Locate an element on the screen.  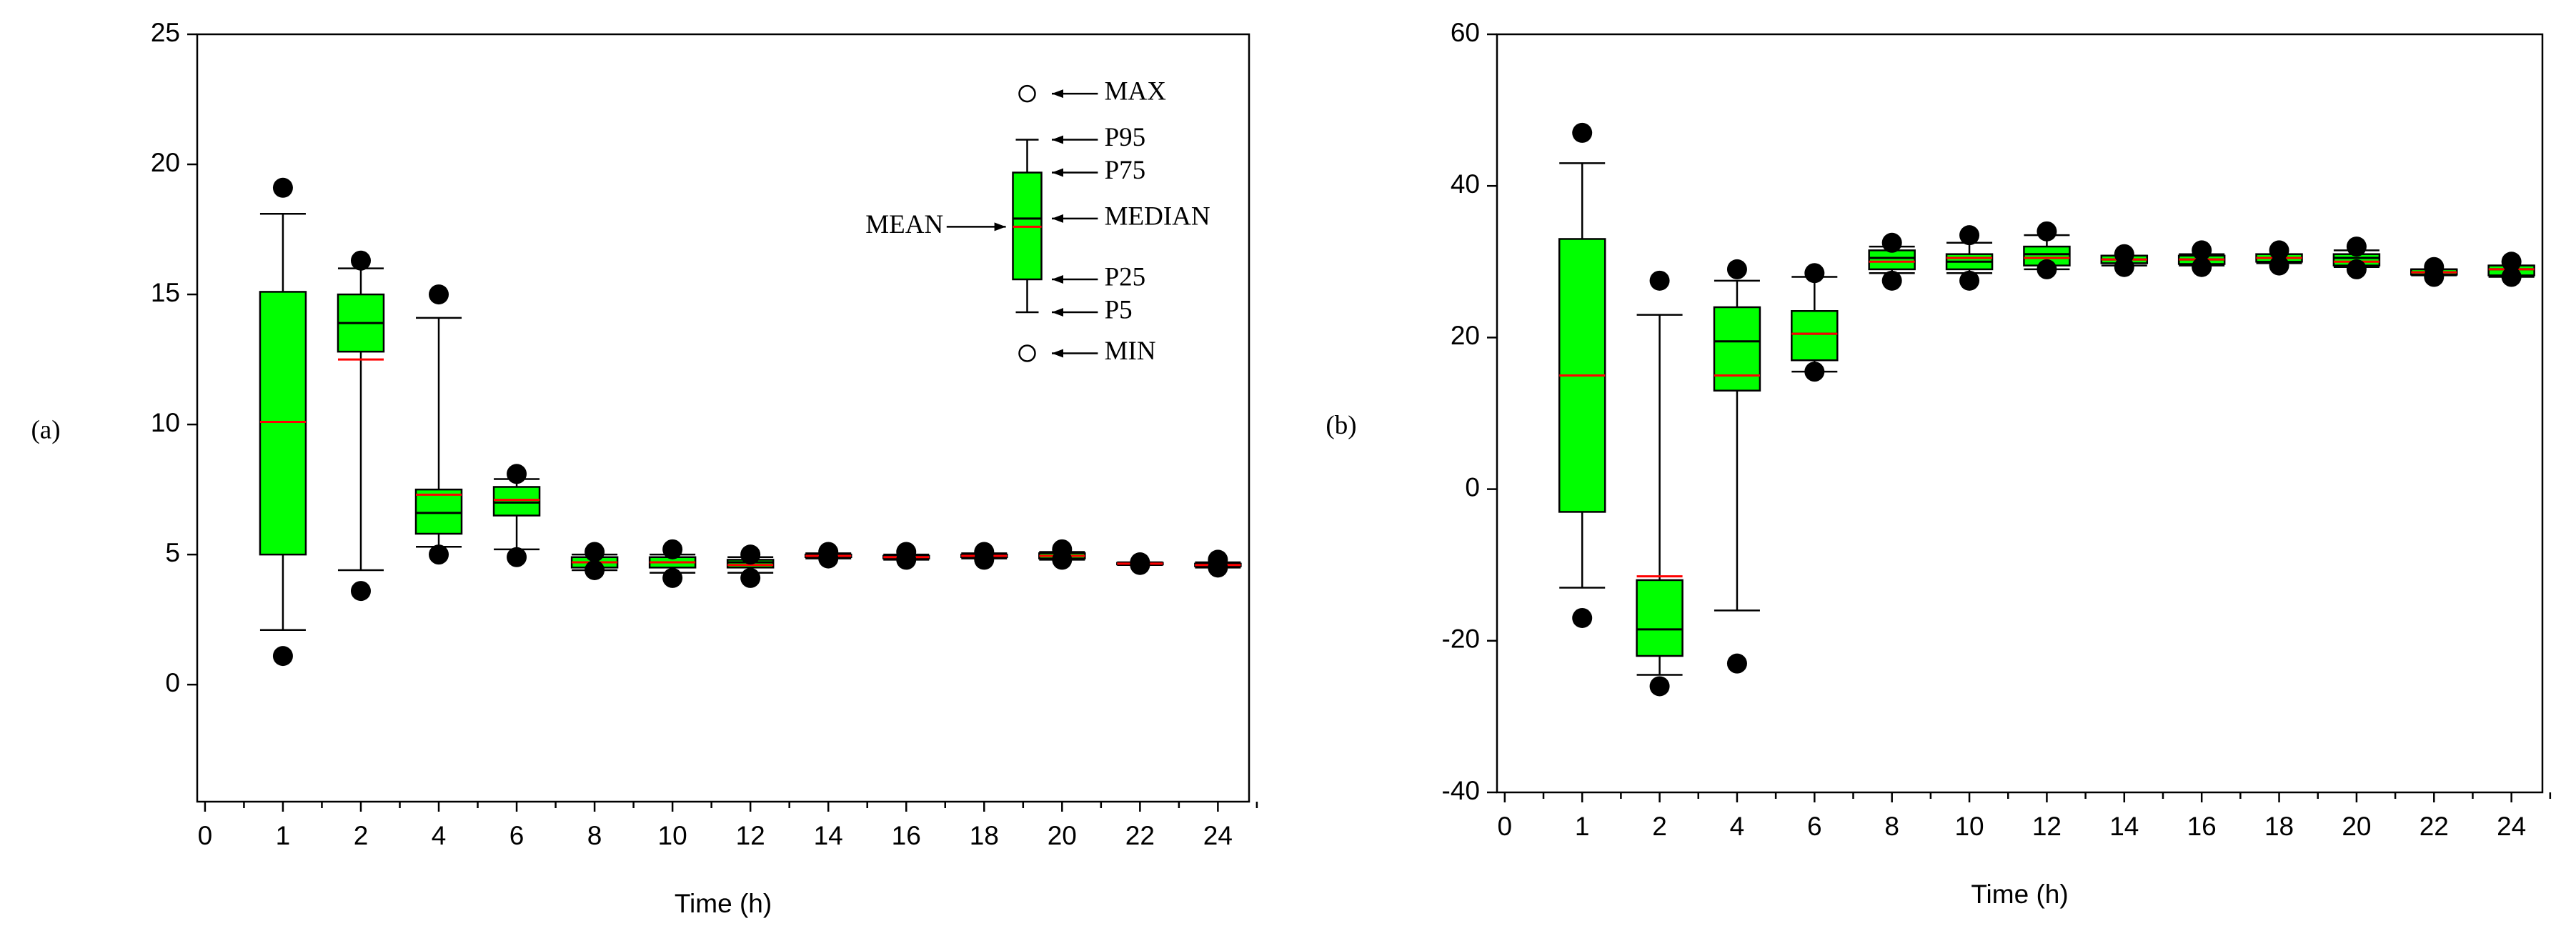
y-tick-label: 40 is located at coordinates (1465, 184).